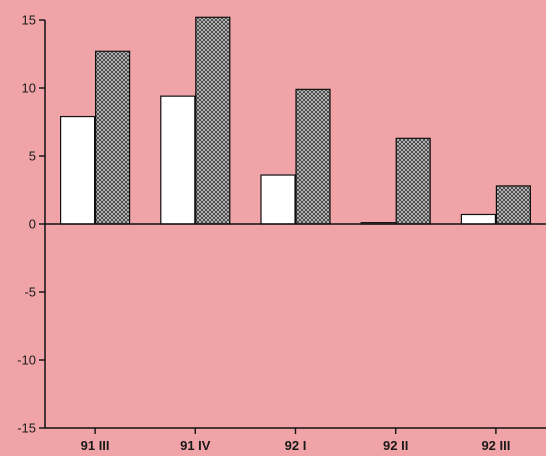  What do you see at coordinates (296, 445) in the screenshot?
I see `x-tick-label: 92 I` at bounding box center [296, 445].